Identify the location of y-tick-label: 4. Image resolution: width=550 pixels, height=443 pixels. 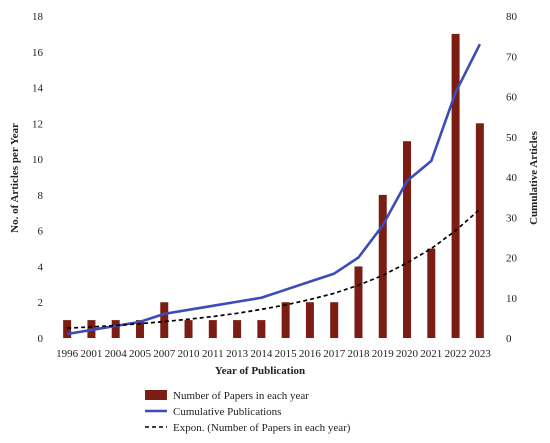
(41, 267).